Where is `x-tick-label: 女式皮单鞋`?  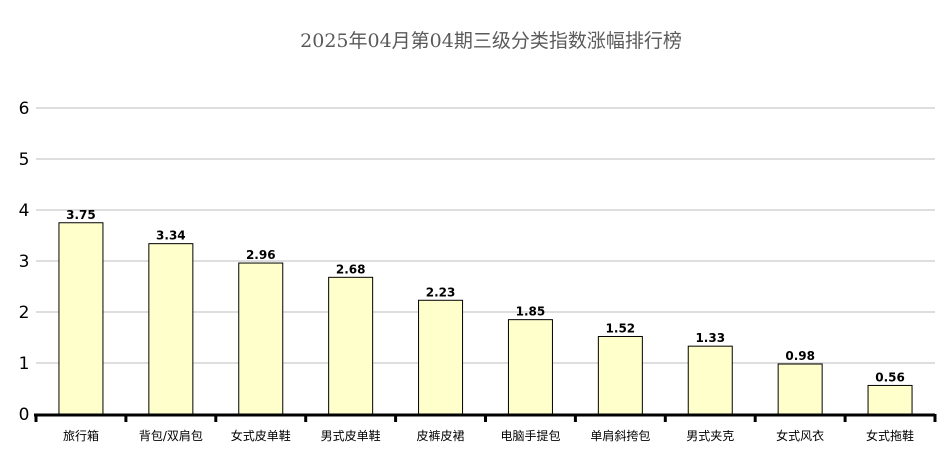
x-tick-label: 女式皮单鞋 is located at coordinates (261, 435).